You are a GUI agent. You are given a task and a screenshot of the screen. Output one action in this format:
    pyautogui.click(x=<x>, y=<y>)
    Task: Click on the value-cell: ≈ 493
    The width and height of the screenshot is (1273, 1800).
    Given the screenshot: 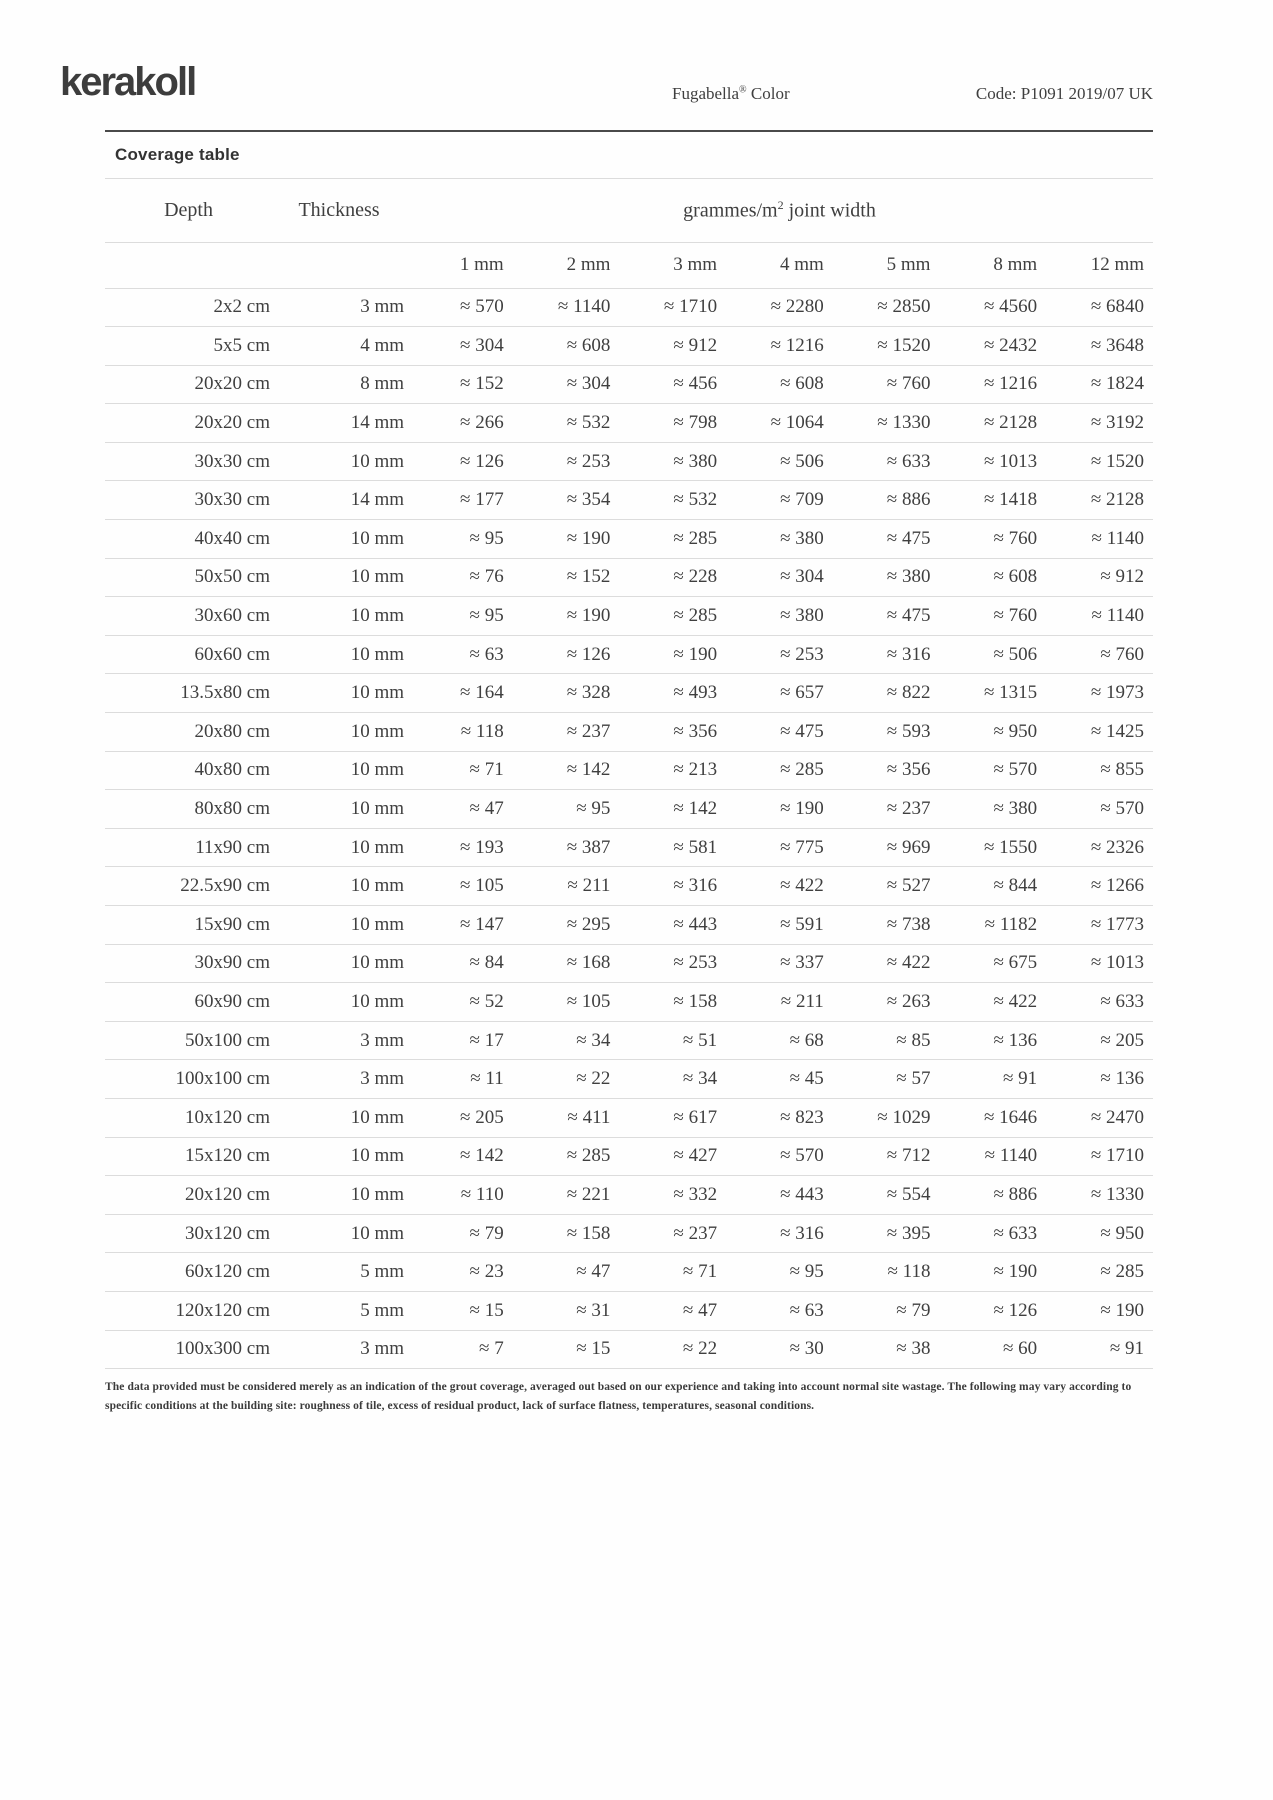 What is the action you would take?
    pyautogui.click(x=673, y=693)
    